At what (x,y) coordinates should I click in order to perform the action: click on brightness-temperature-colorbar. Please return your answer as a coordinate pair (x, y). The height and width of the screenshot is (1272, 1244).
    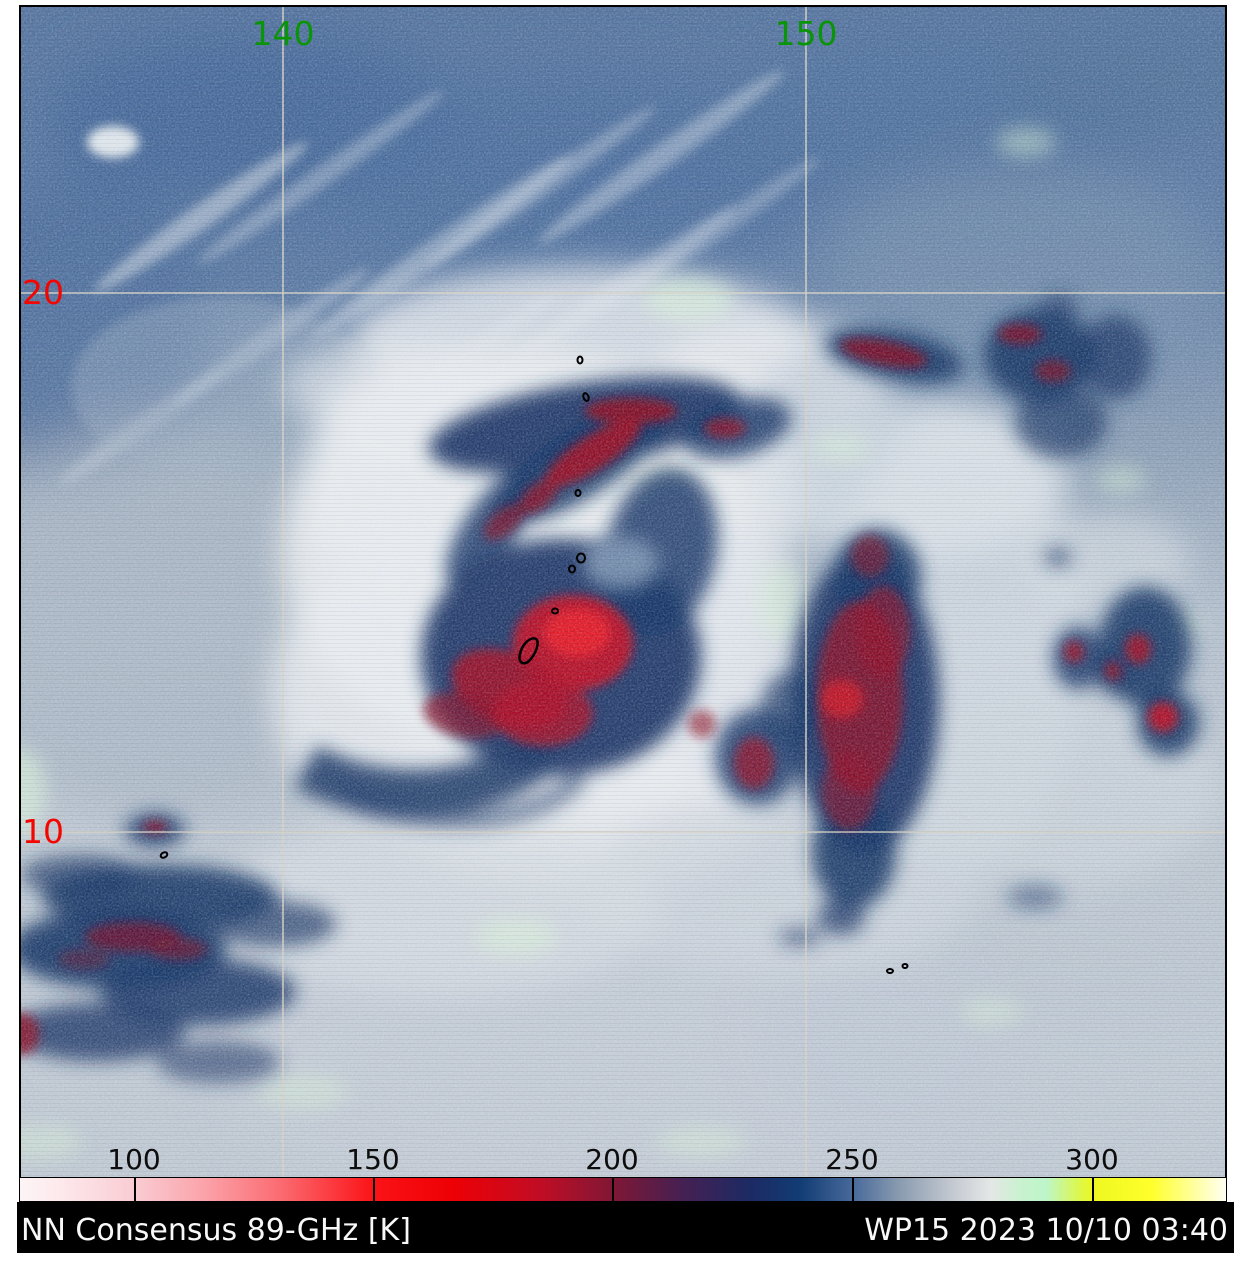
    Looking at the image, I should click on (623, 1189).